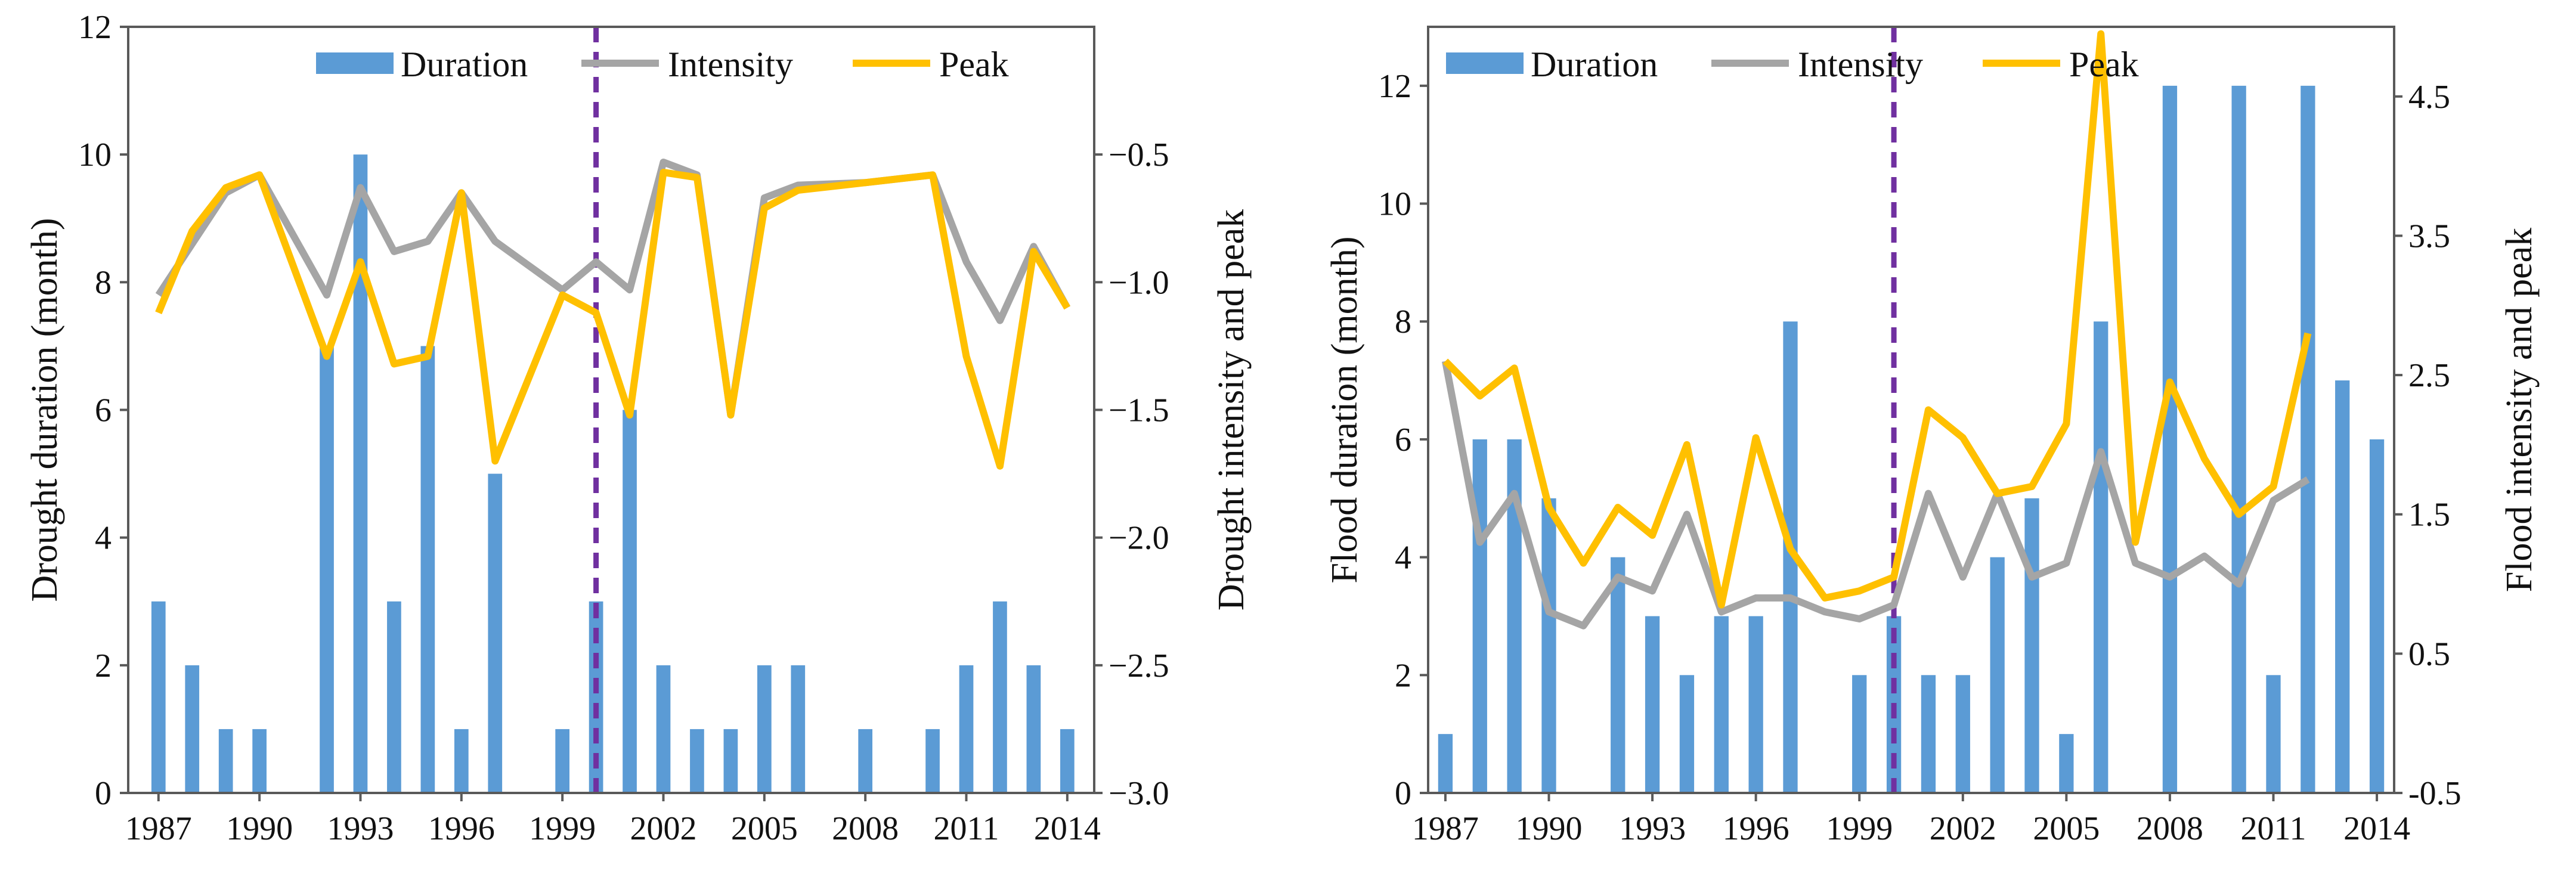  Describe the element at coordinates (1446, 828) in the screenshot. I see `x-tick-label: 1987` at that location.